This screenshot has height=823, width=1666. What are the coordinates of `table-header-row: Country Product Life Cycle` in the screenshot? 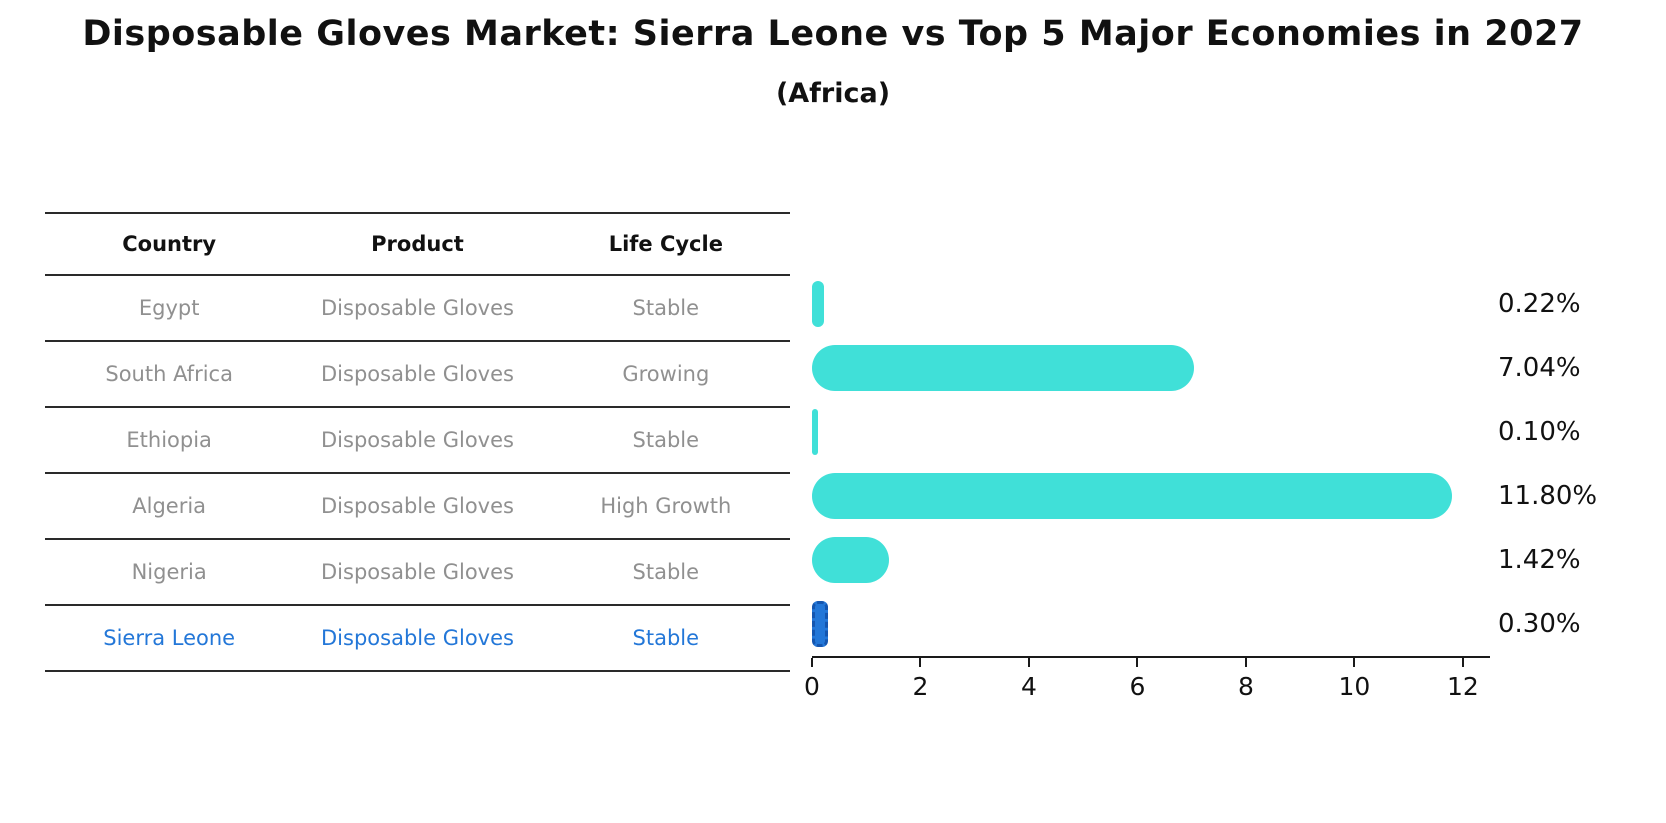 It's located at (417, 243).